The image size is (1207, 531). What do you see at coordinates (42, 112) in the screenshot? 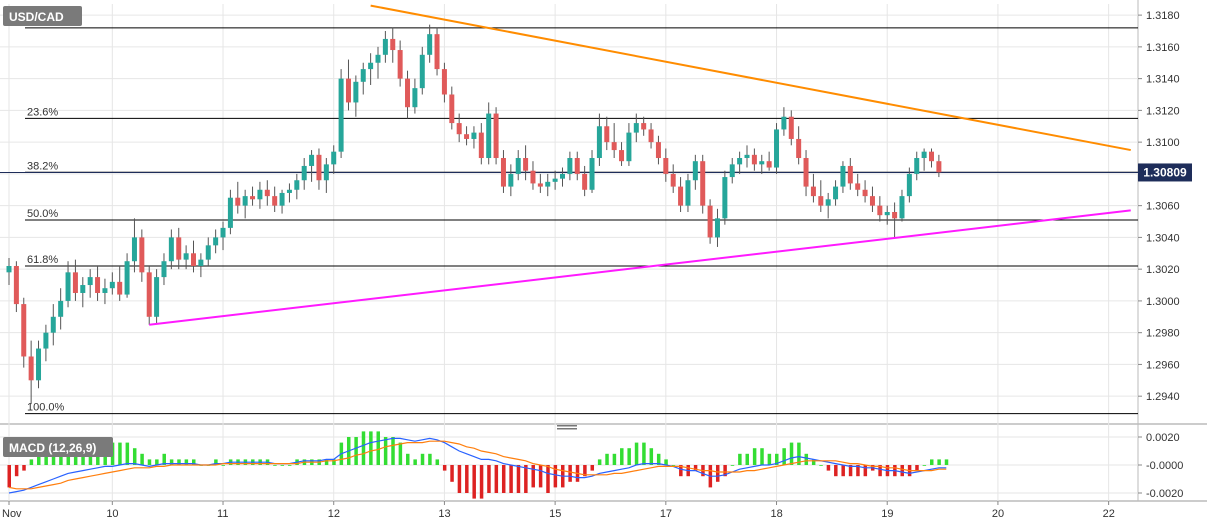
I see `fib-label: 23.6%` at bounding box center [42, 112].